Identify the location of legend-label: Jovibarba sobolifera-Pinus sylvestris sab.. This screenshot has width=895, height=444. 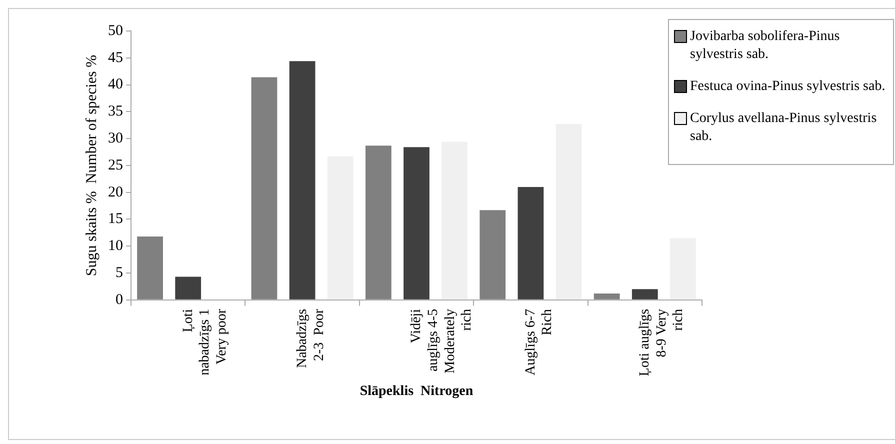
(765, 46).